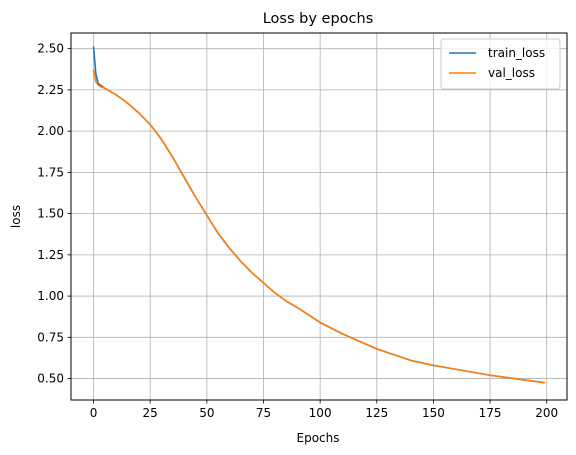 Image resolution: width=576 pixels, height=455 pixels. Describe the element at coordinates (516, 53) in the screenshot. I see `legend-label-train-loss: train_loss` at that location.